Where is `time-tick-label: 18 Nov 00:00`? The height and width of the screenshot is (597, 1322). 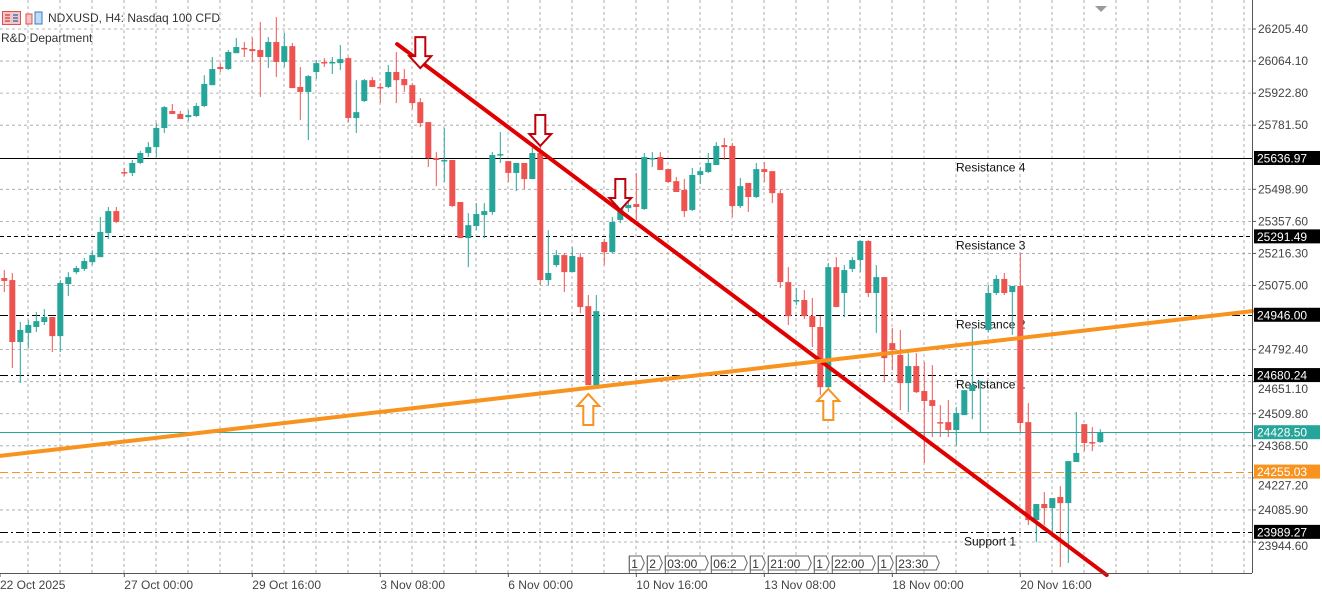 time-tick-label: 18 Nov 00:00 is located at coordinates (928, 585).